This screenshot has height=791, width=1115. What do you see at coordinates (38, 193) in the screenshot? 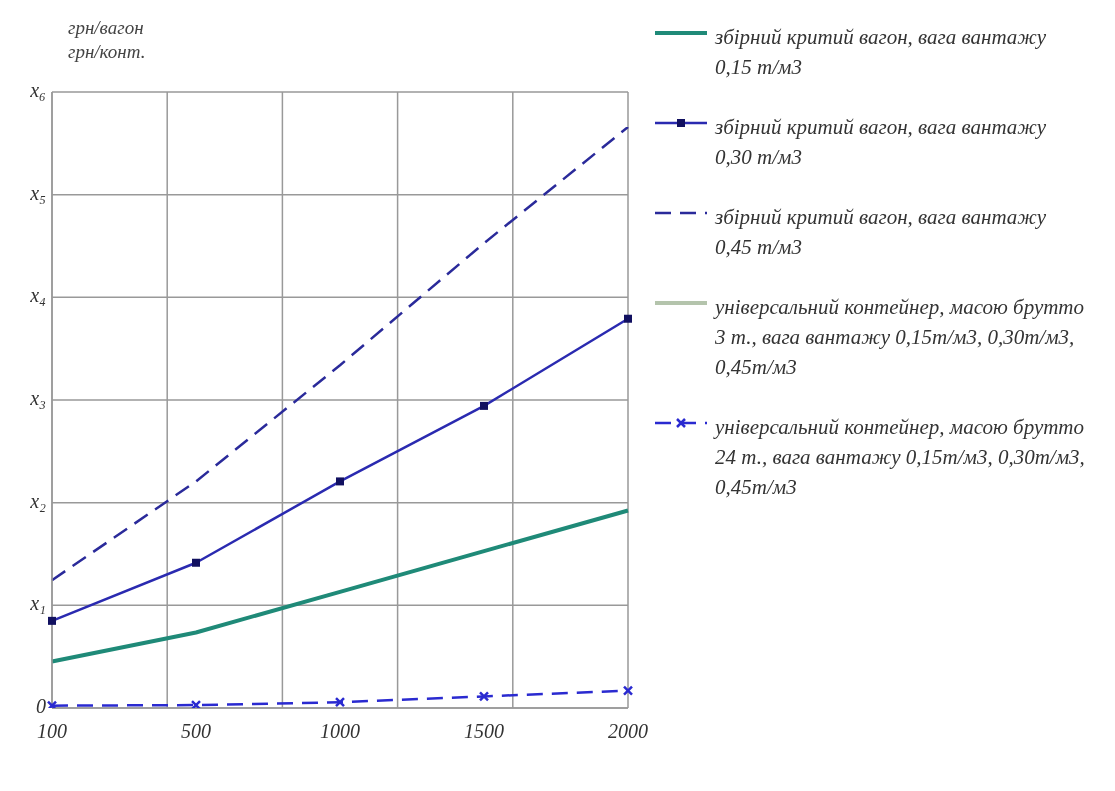
I see `text: x₅` at bounding box center [38, 193].